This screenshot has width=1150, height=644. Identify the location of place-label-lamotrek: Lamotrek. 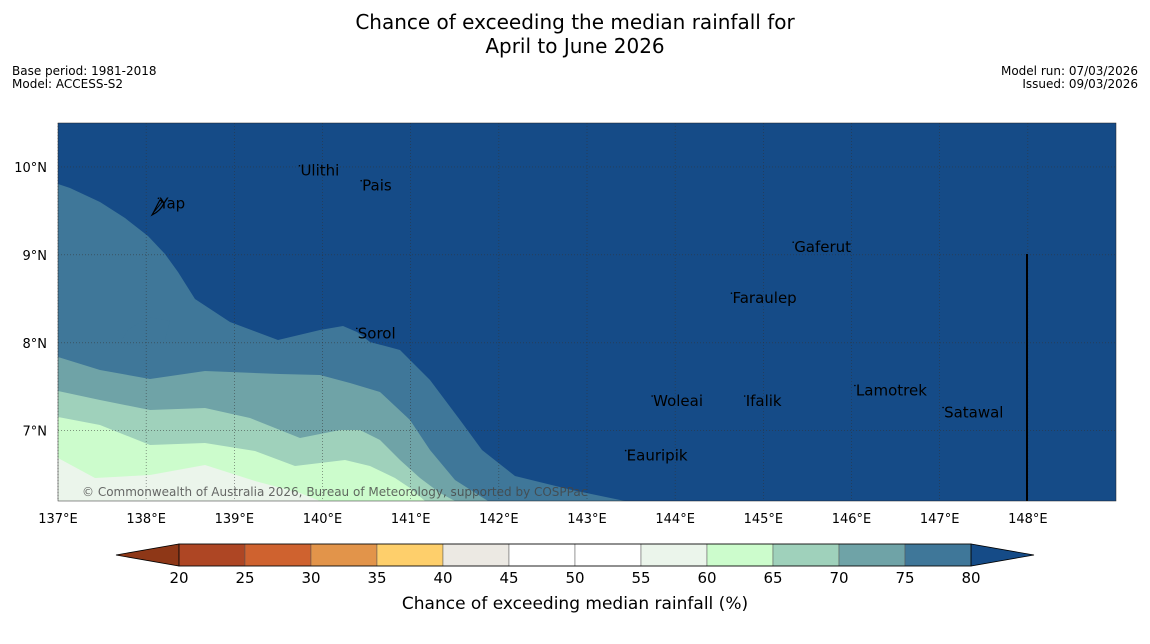
(891, 391).